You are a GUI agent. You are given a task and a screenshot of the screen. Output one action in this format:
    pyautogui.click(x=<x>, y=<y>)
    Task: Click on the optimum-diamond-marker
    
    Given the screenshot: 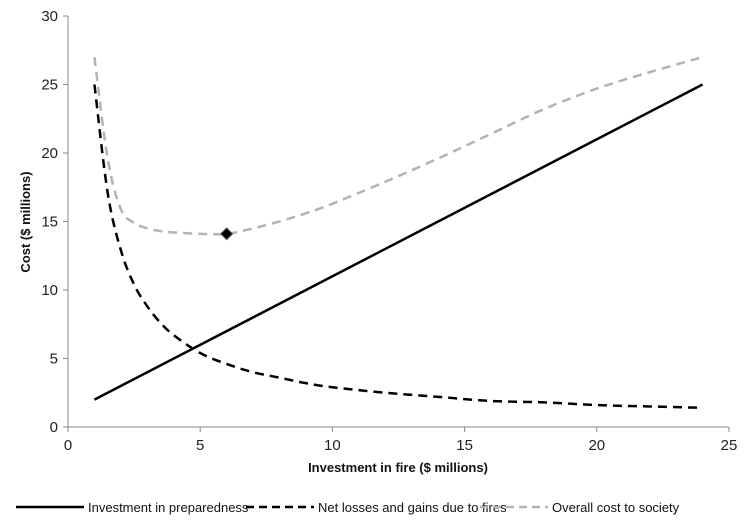 What is the action you would take?
    pyautogui.click(x=226, y=234)
    